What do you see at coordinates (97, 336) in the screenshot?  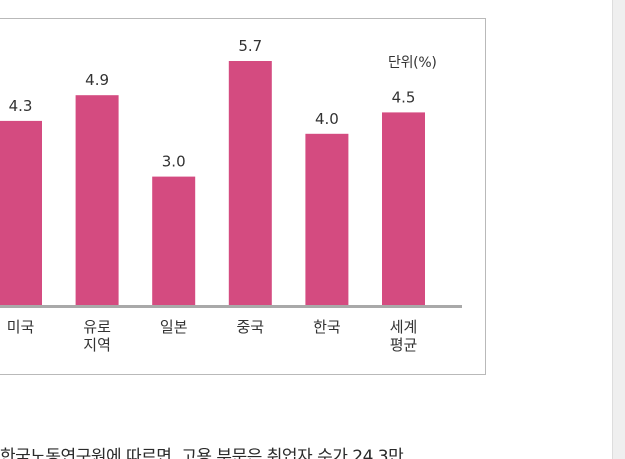 I see `category-label-1: 유로 지역` at bounding box center [97, 336].